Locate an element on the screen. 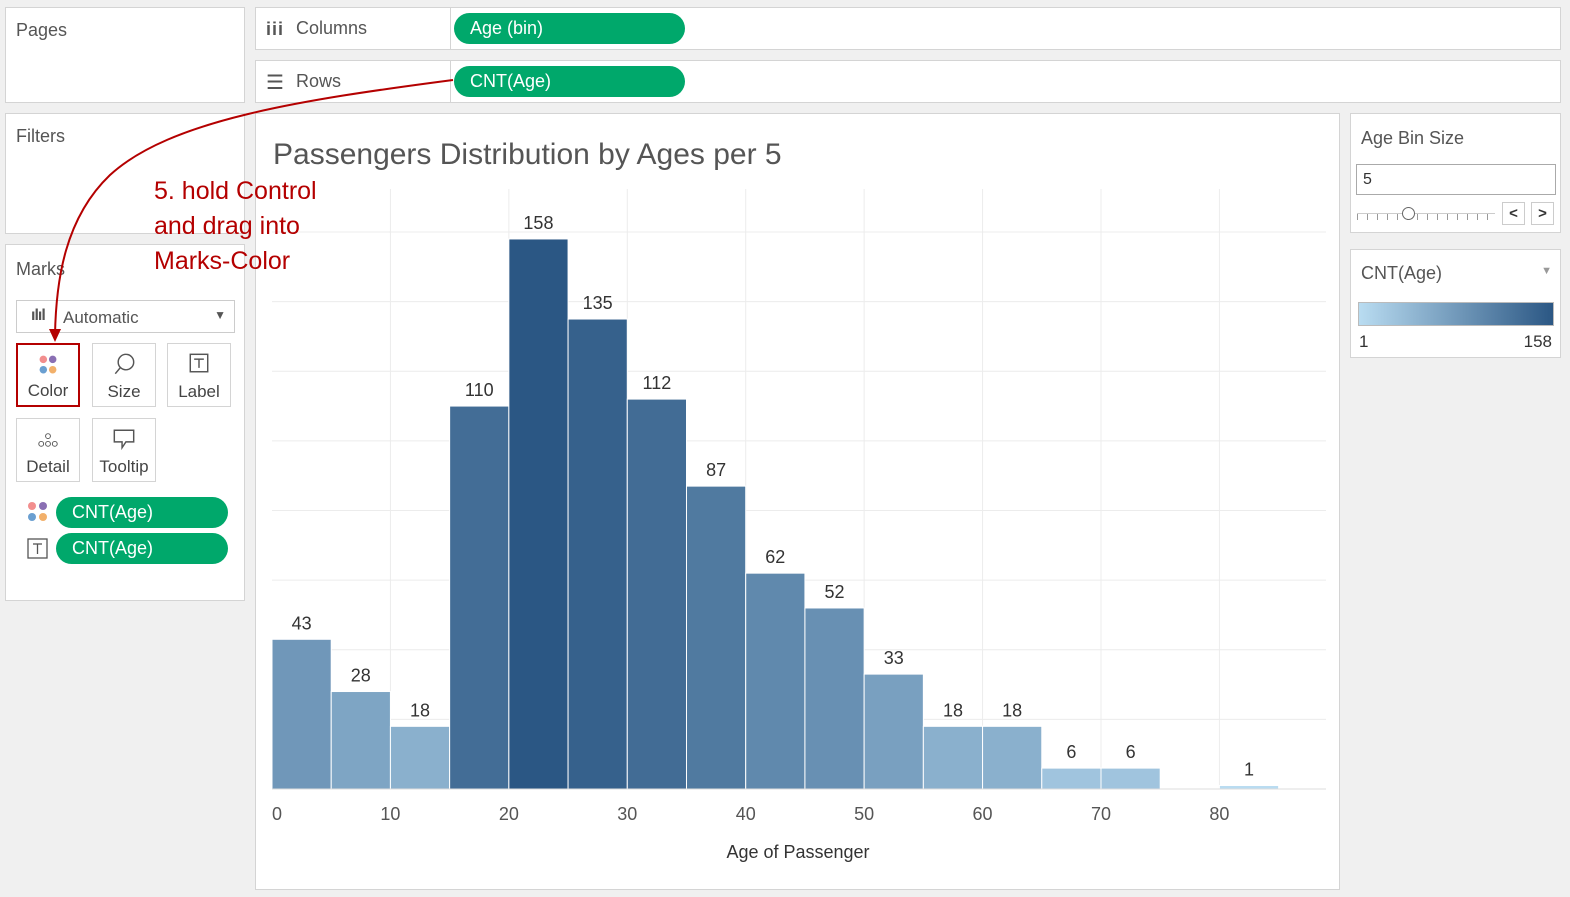 The image size is (1570, 897). x-tick-label: 10 is located at coordinates (390, 814).